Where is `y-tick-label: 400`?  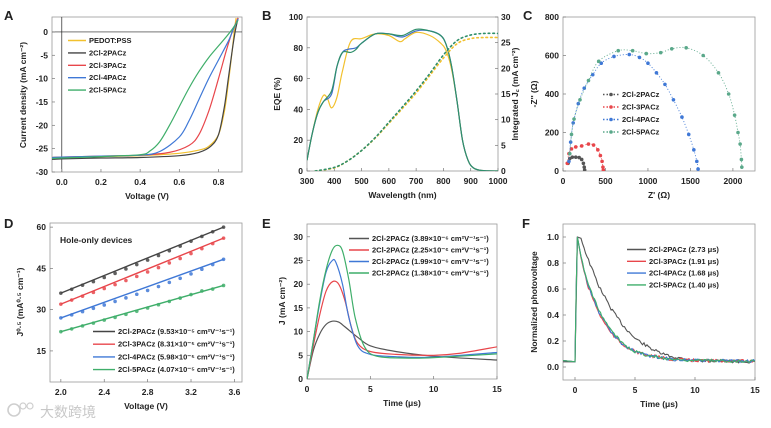 y-tick-label: 400 is located at coordinates (552, 94).